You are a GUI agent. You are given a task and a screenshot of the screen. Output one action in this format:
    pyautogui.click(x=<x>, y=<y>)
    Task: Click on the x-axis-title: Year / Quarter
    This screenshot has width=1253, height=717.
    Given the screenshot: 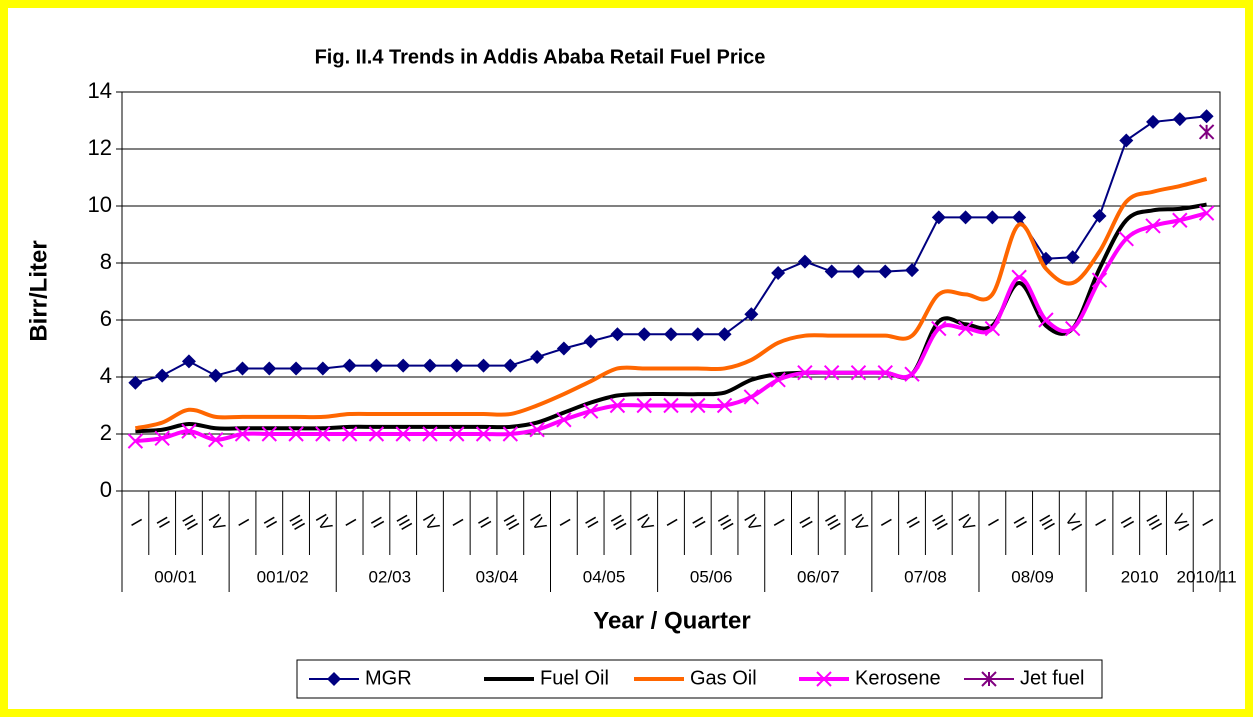 What is the action you would take?
    pyautogui.click(x=671, y=620)
    